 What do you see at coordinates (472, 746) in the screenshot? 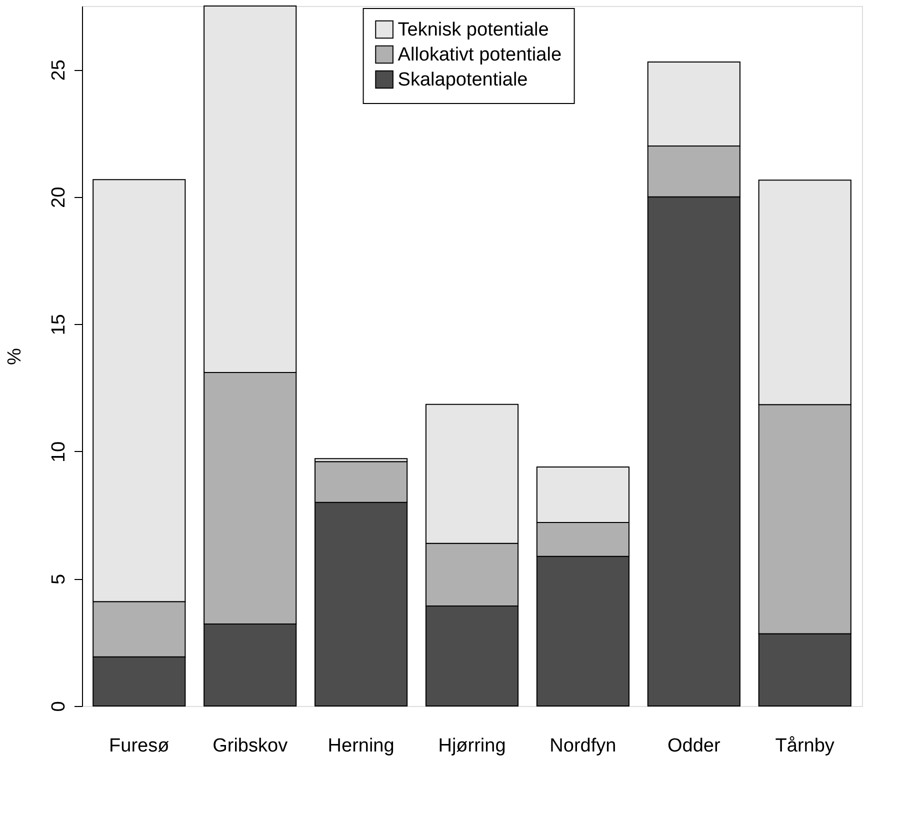
I see `x-tick-label: Hjørring` at bounding box center [472, 746].